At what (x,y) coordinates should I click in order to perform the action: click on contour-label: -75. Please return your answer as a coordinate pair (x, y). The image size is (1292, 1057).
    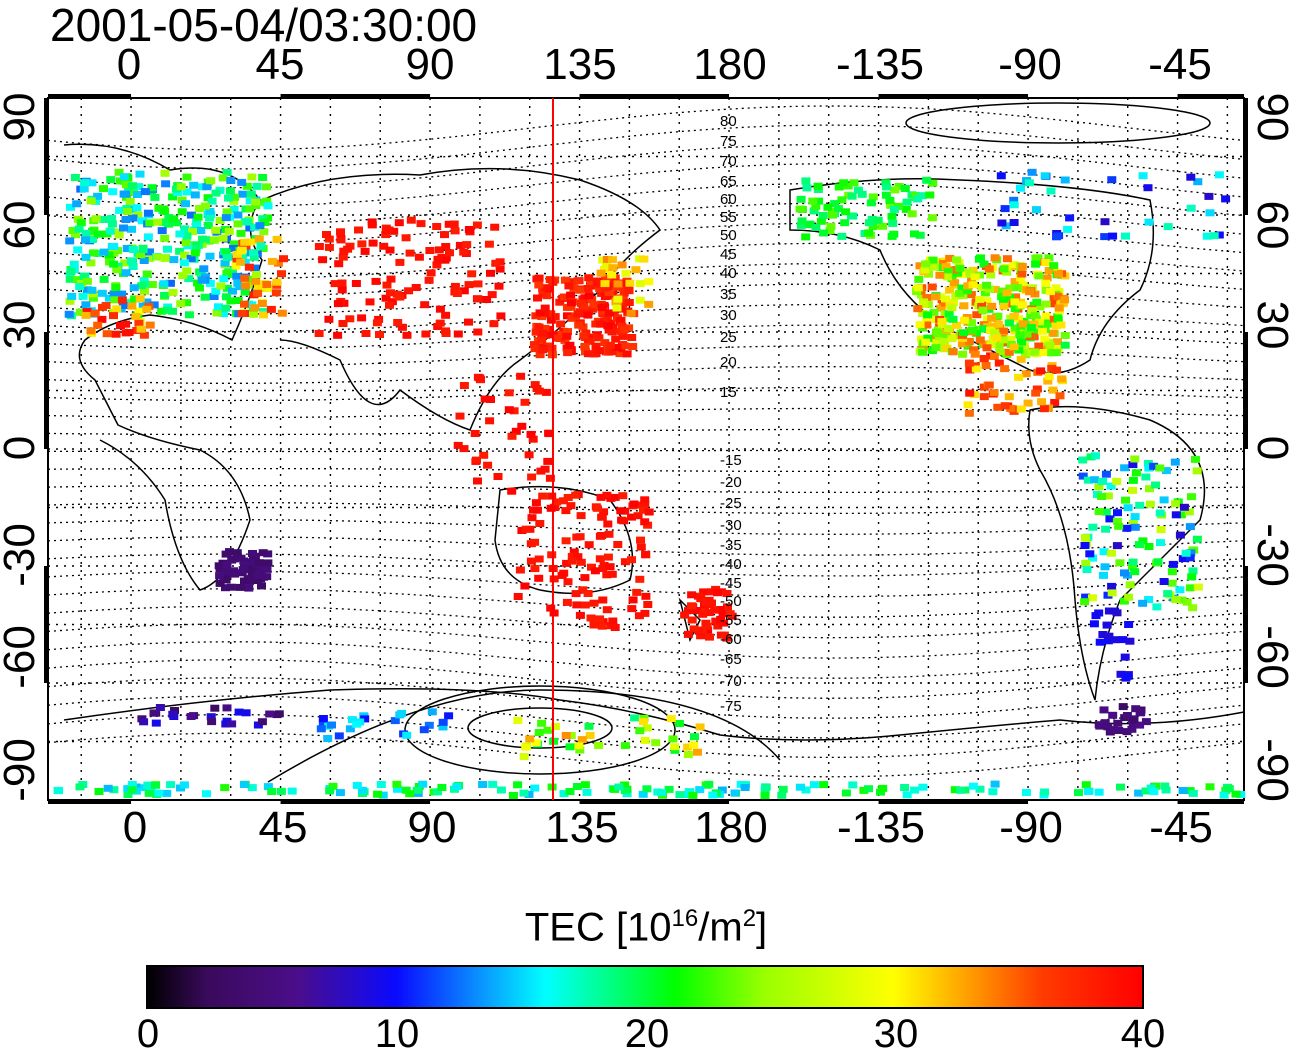
    Looking at the image, I should click on (731, 706).